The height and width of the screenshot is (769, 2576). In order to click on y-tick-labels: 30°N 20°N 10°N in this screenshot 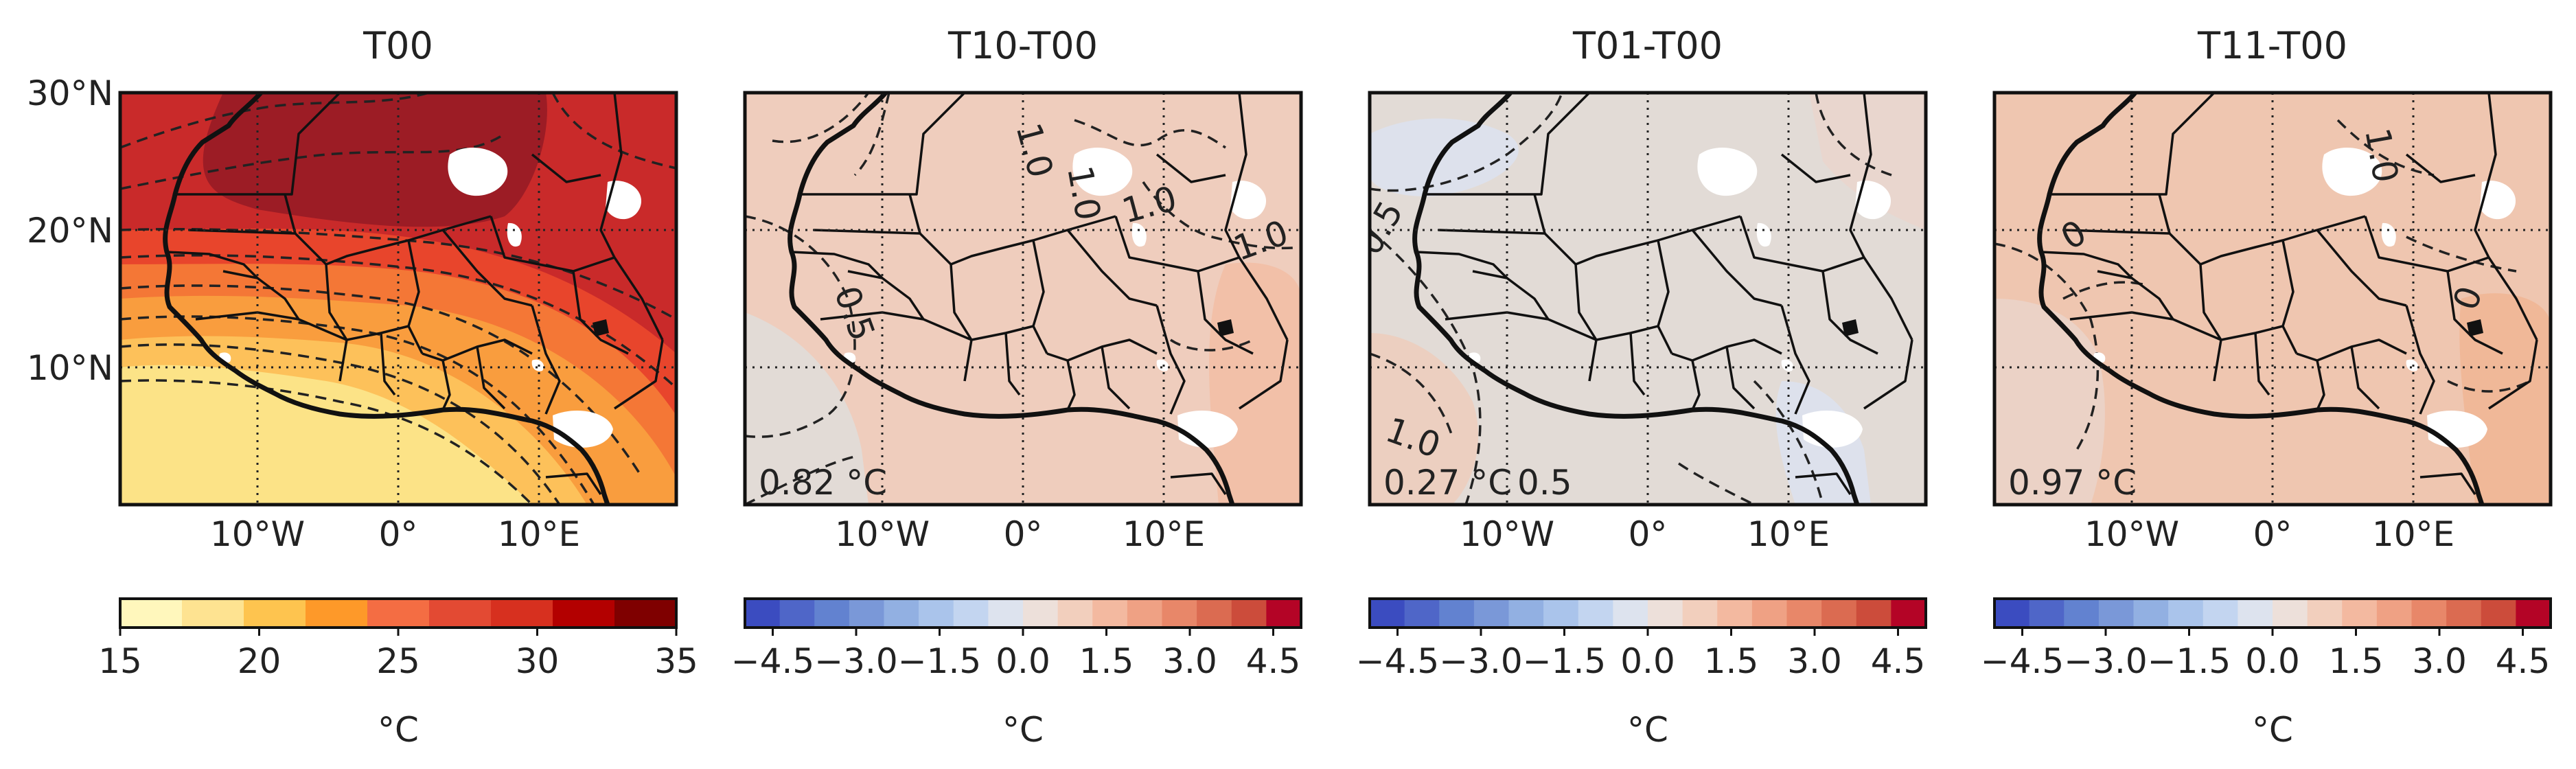, I will do `click(70, 230)`.